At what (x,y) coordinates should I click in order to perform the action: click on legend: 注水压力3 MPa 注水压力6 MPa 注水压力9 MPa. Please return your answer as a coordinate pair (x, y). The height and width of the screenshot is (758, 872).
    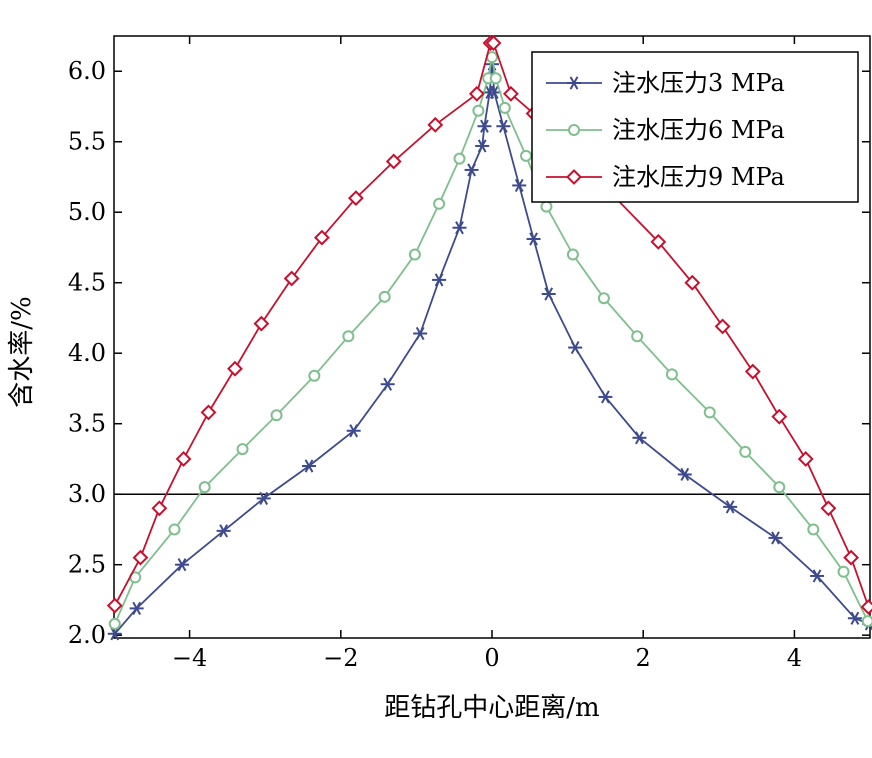
    Looking at the image, I should click on (695, 127).